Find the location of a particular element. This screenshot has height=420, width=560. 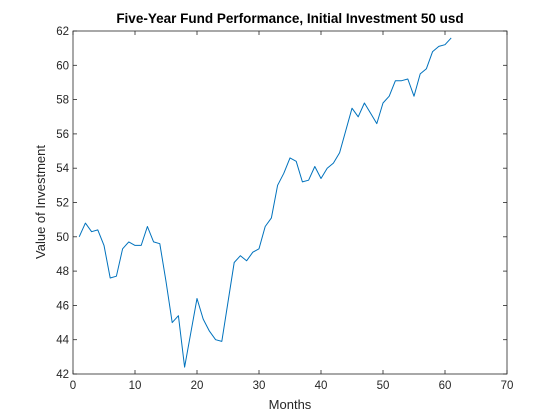

x-tick-label: 40 is located at coordinates (321, 386).